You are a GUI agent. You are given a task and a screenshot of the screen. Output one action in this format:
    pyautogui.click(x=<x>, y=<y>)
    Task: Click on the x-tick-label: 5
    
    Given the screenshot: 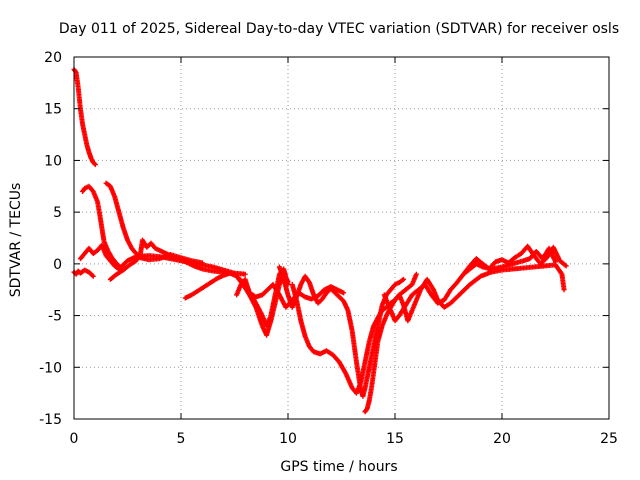 What is the action you would take?
    pyautogui.click(x=181, y=439)
    